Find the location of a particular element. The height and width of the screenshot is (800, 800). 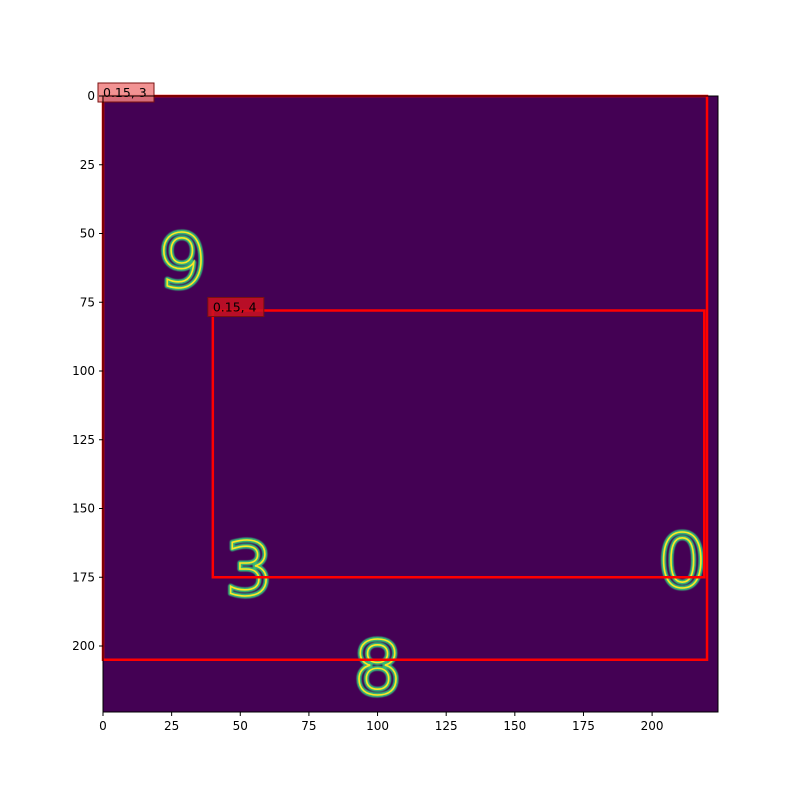

x-tick-label: 100 is located at coordinates (377, 726).